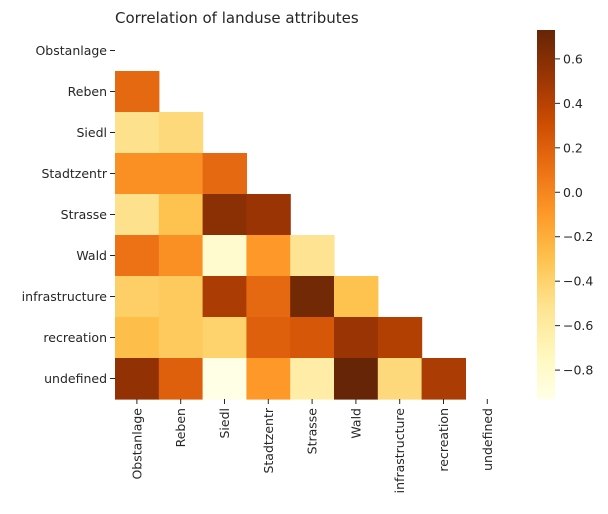 Image resolution: width=608 pixels, height=514 pixels. I want to click on heatmap-cell-Strasse-Siedl, so click(224, 215).